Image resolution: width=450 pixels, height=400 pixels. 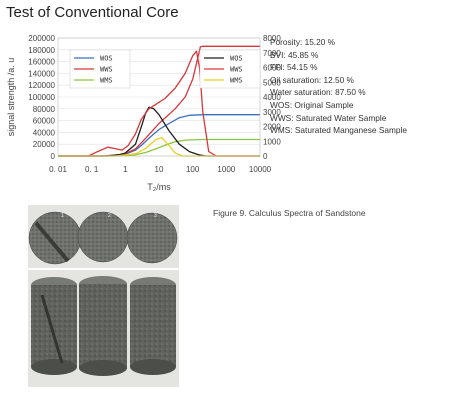 I want to click on x-tick-label: 1, so click(x=125, y=169).